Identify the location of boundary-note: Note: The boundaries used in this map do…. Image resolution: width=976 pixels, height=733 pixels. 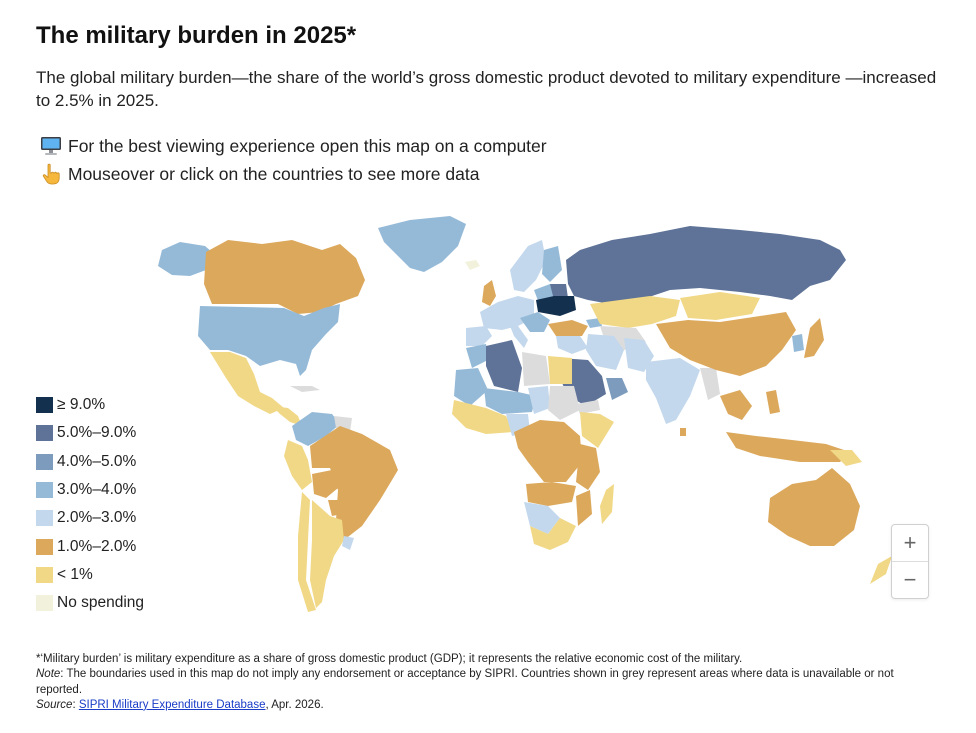
(486, 682).